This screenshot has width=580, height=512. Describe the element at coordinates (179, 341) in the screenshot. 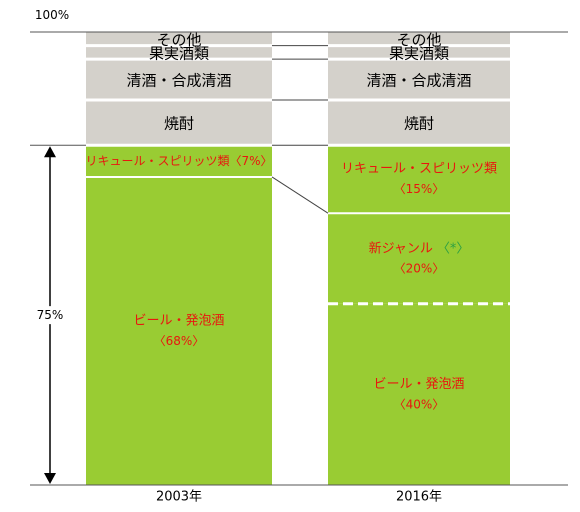

I see `segment-pct-label: 〈68%〉` at that location.